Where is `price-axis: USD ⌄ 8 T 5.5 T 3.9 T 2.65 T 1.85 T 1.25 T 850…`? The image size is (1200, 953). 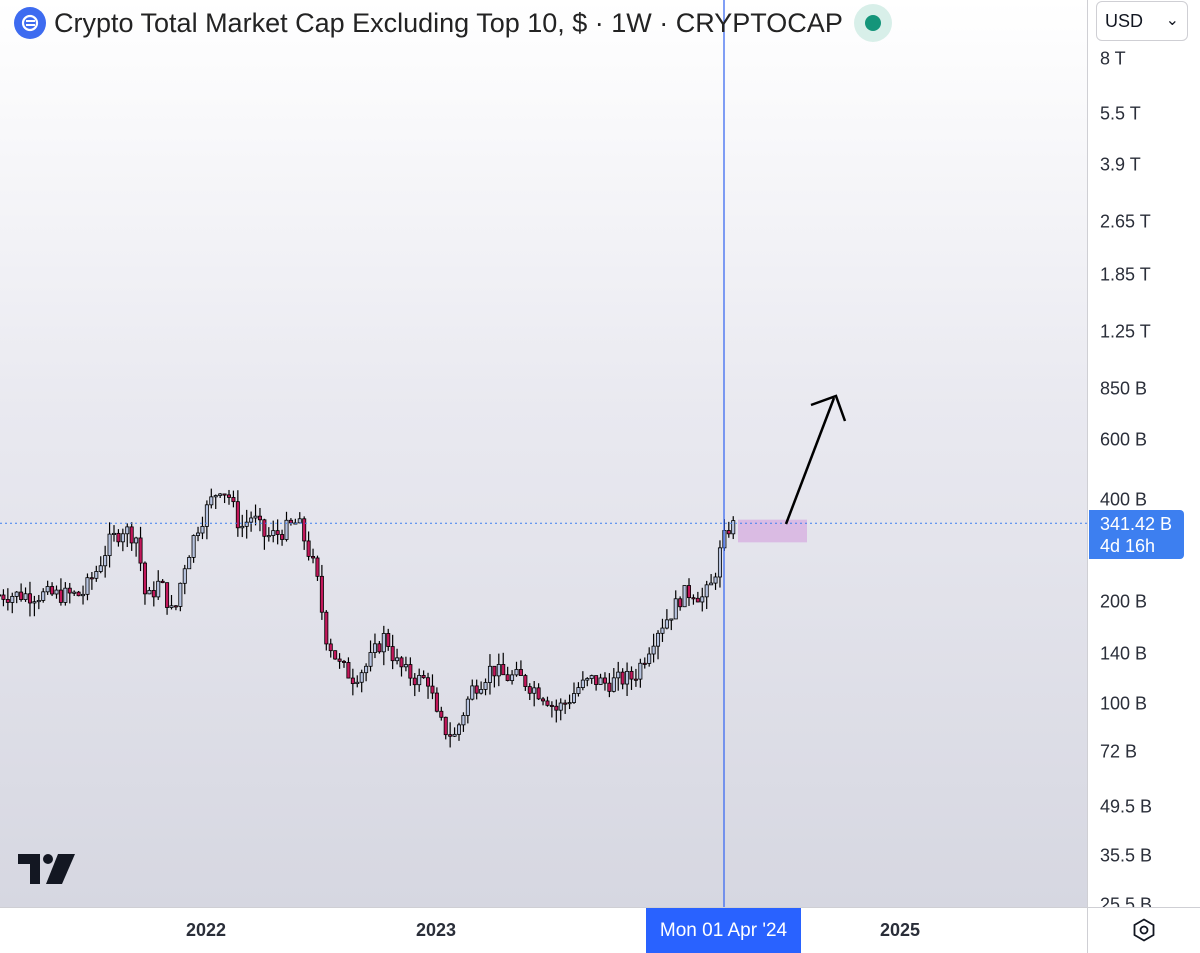
price-axis: USD ⌄ 8 T 5.5 T 3.9 T 2.65 T 1.85 T 1.25 T 850… is located at coordinates (1143, 453).